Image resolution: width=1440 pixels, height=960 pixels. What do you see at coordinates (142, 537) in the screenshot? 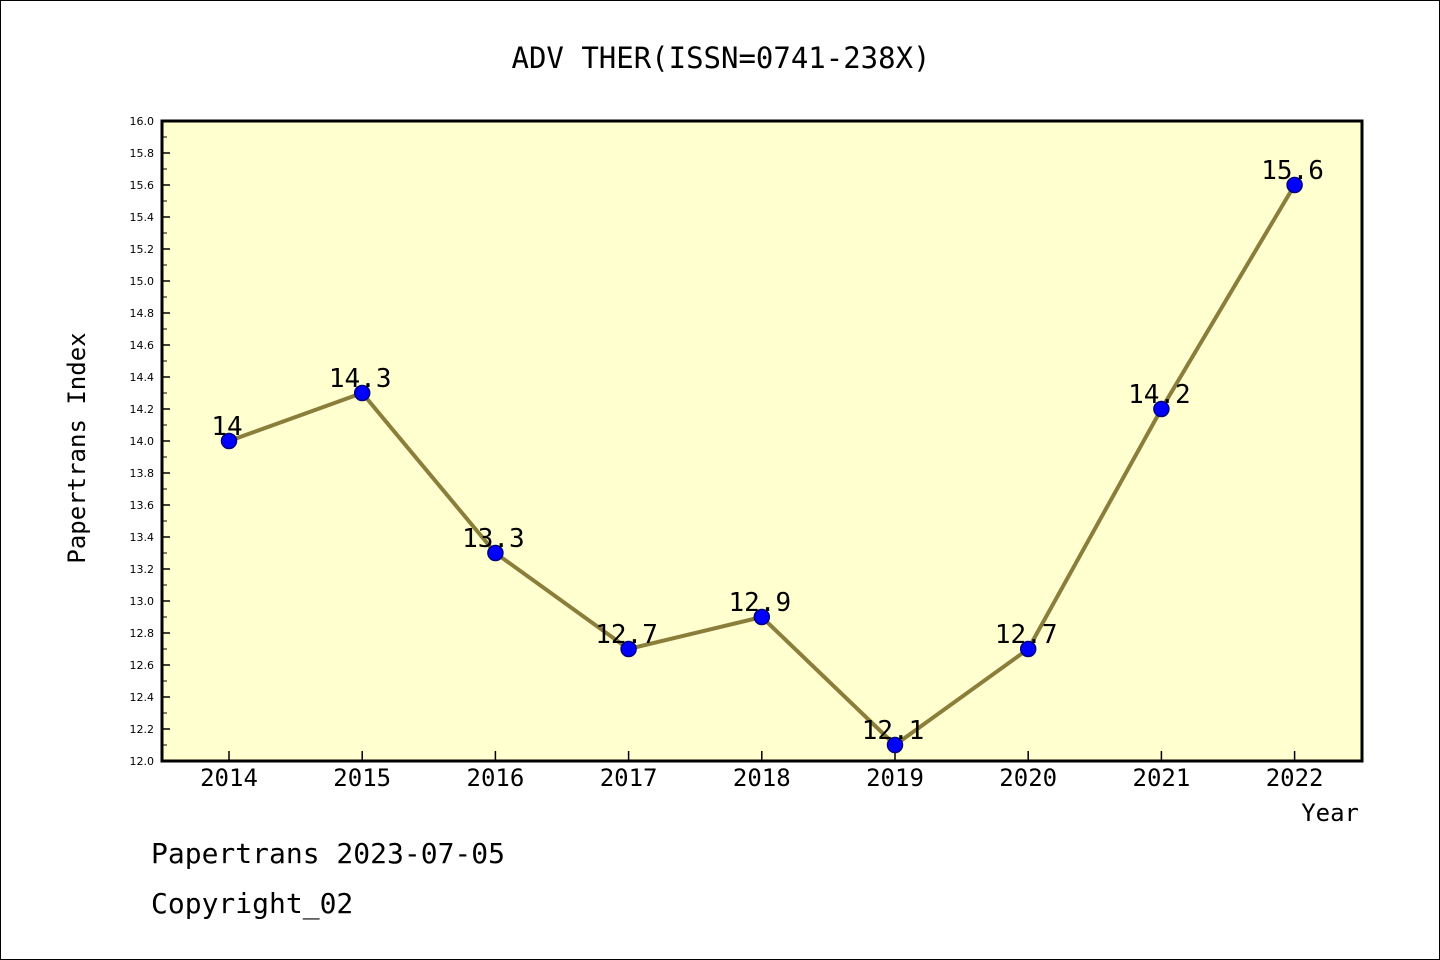
I see `y-tick-label: 13.4` at bounding box center [142, 537].